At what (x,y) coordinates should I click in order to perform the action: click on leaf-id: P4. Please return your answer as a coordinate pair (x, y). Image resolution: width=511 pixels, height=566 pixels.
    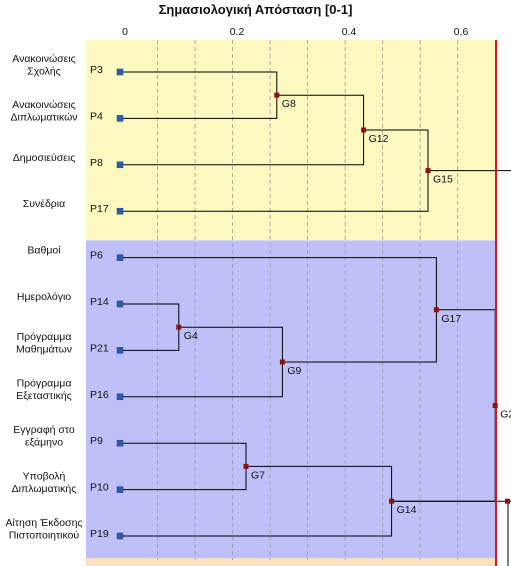
    Looking at the image, I should click on (96, 116).